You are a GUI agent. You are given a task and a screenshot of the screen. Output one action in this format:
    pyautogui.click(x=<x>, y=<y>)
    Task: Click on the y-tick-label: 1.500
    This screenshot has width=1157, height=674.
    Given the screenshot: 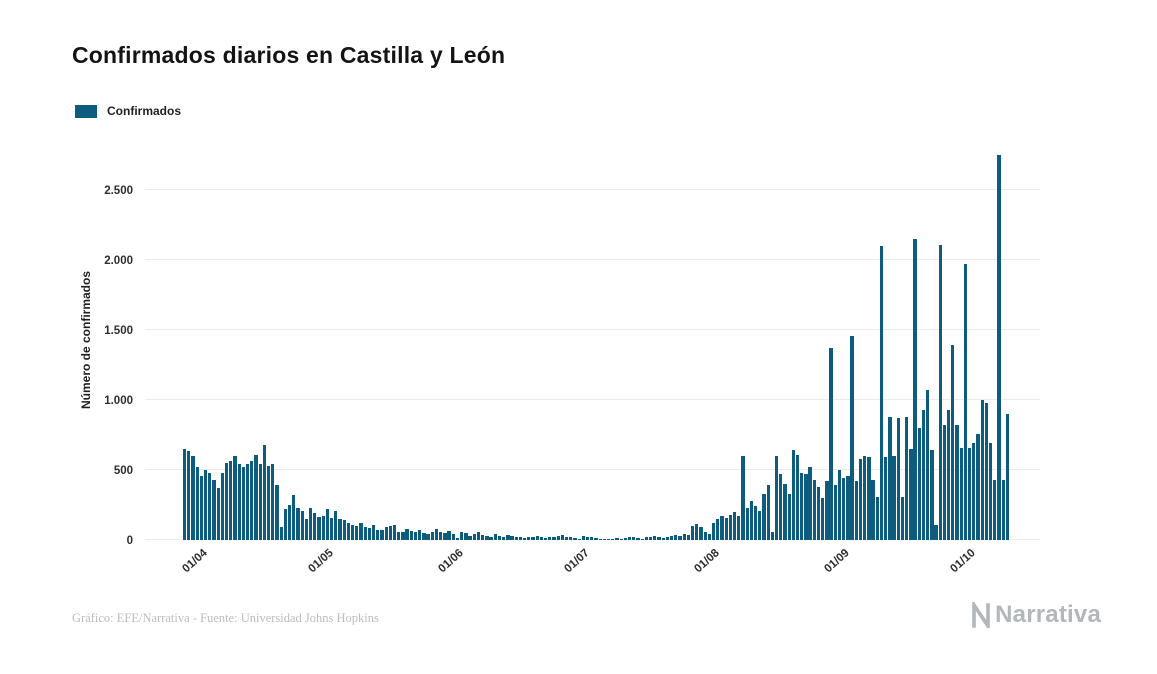 What is the action you would take?
    pyautogui.click(x=118, y=331)
    